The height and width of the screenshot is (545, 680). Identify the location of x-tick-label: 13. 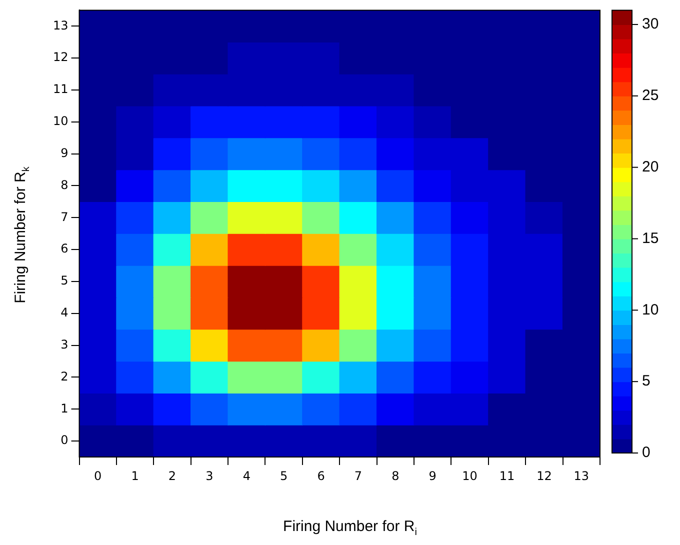
(582, 476).